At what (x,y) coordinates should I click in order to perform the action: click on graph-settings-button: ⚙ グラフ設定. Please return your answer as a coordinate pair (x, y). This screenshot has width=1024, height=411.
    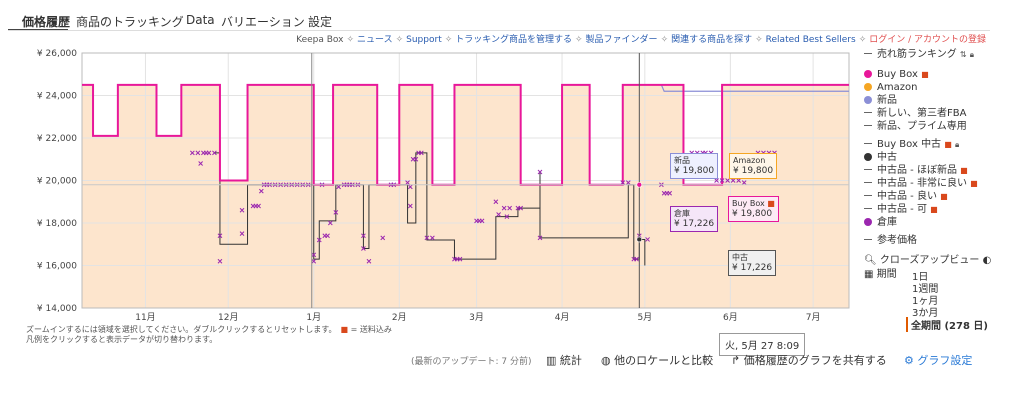
    Looking at the image, I should click on (938, 360).